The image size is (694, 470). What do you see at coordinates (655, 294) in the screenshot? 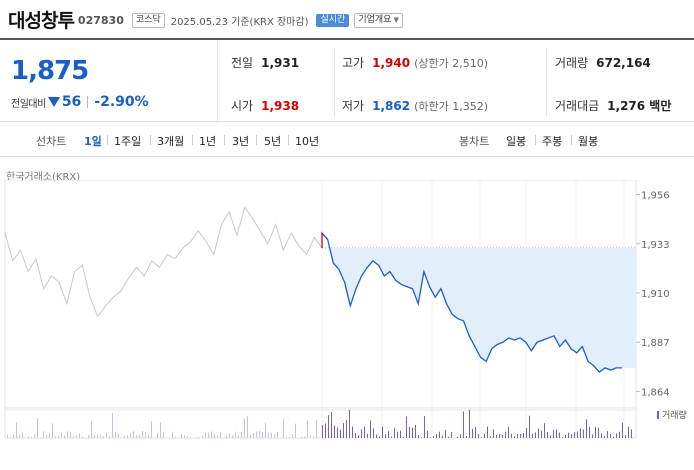
I see `y-tick-label: 1,910` at bounding box center [655, 294].